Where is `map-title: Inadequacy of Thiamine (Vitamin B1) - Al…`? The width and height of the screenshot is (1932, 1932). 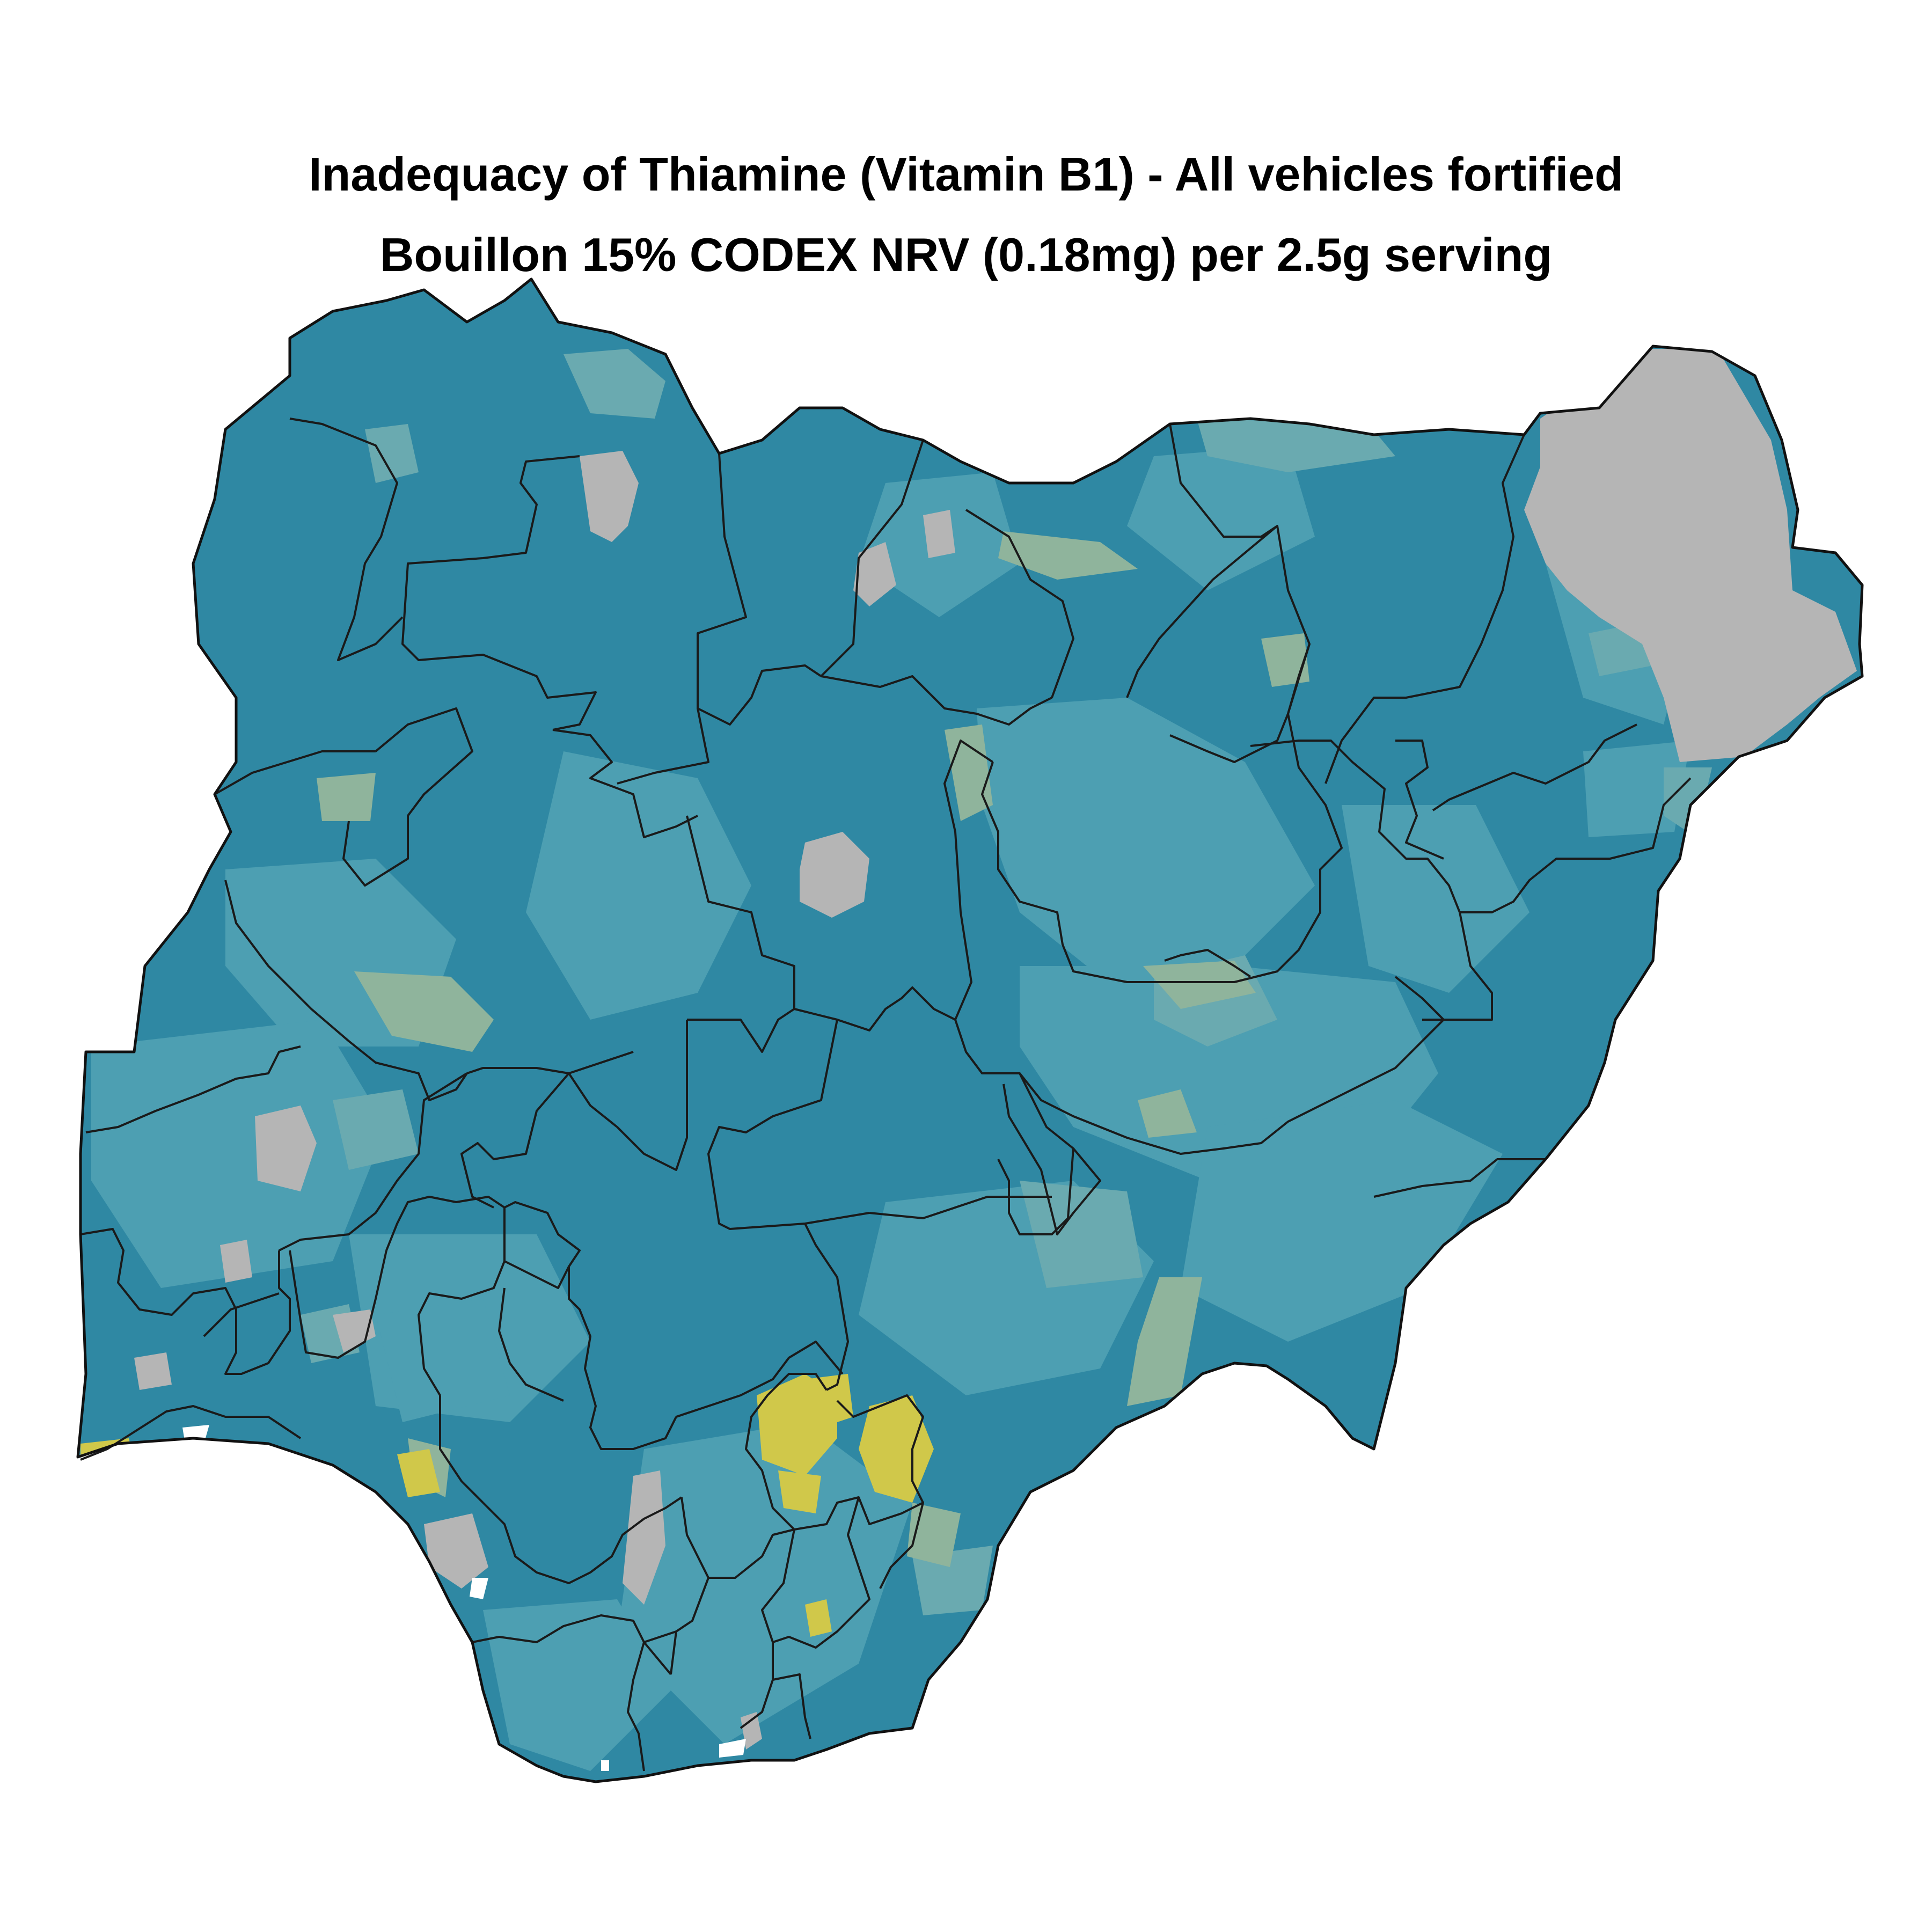
map-title: Inadequacy of Thiamine (Vitamin B1) - Al… is located at coordinates (966, 174).